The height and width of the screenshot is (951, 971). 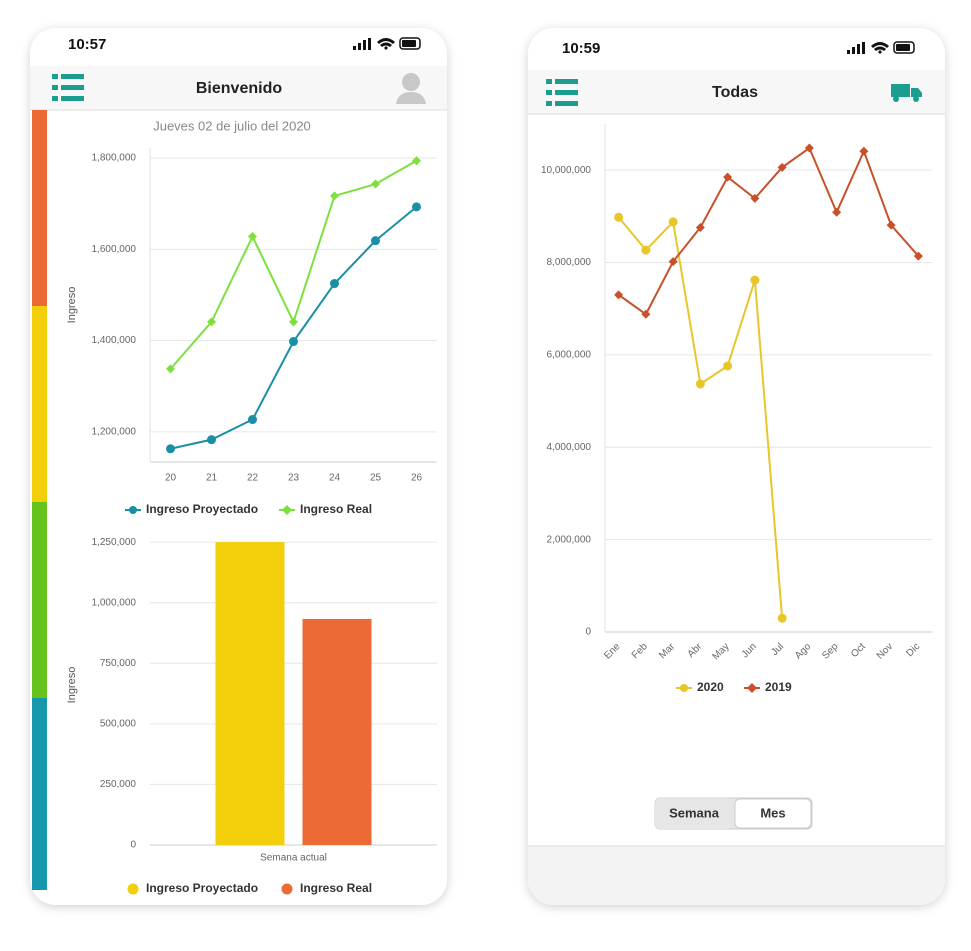 What do you see at coordinates (566, 170) in the screenshot?
I see `y-tick-label: 10,000,000` at bounding box center [566, 170].